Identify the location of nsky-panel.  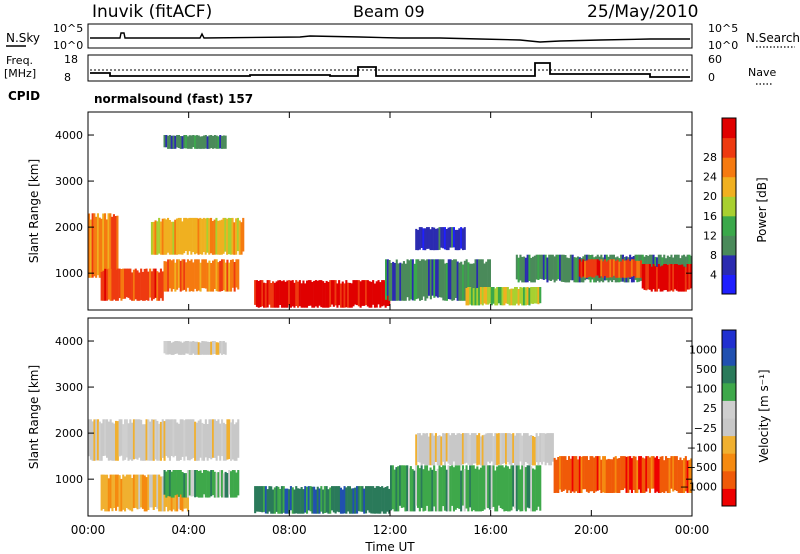
(390, 36).